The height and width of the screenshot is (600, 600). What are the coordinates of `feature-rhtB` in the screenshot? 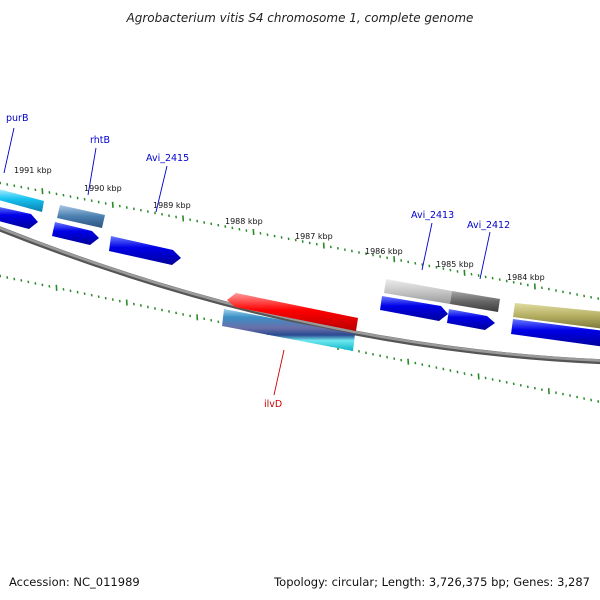 It's located at (81, 216).